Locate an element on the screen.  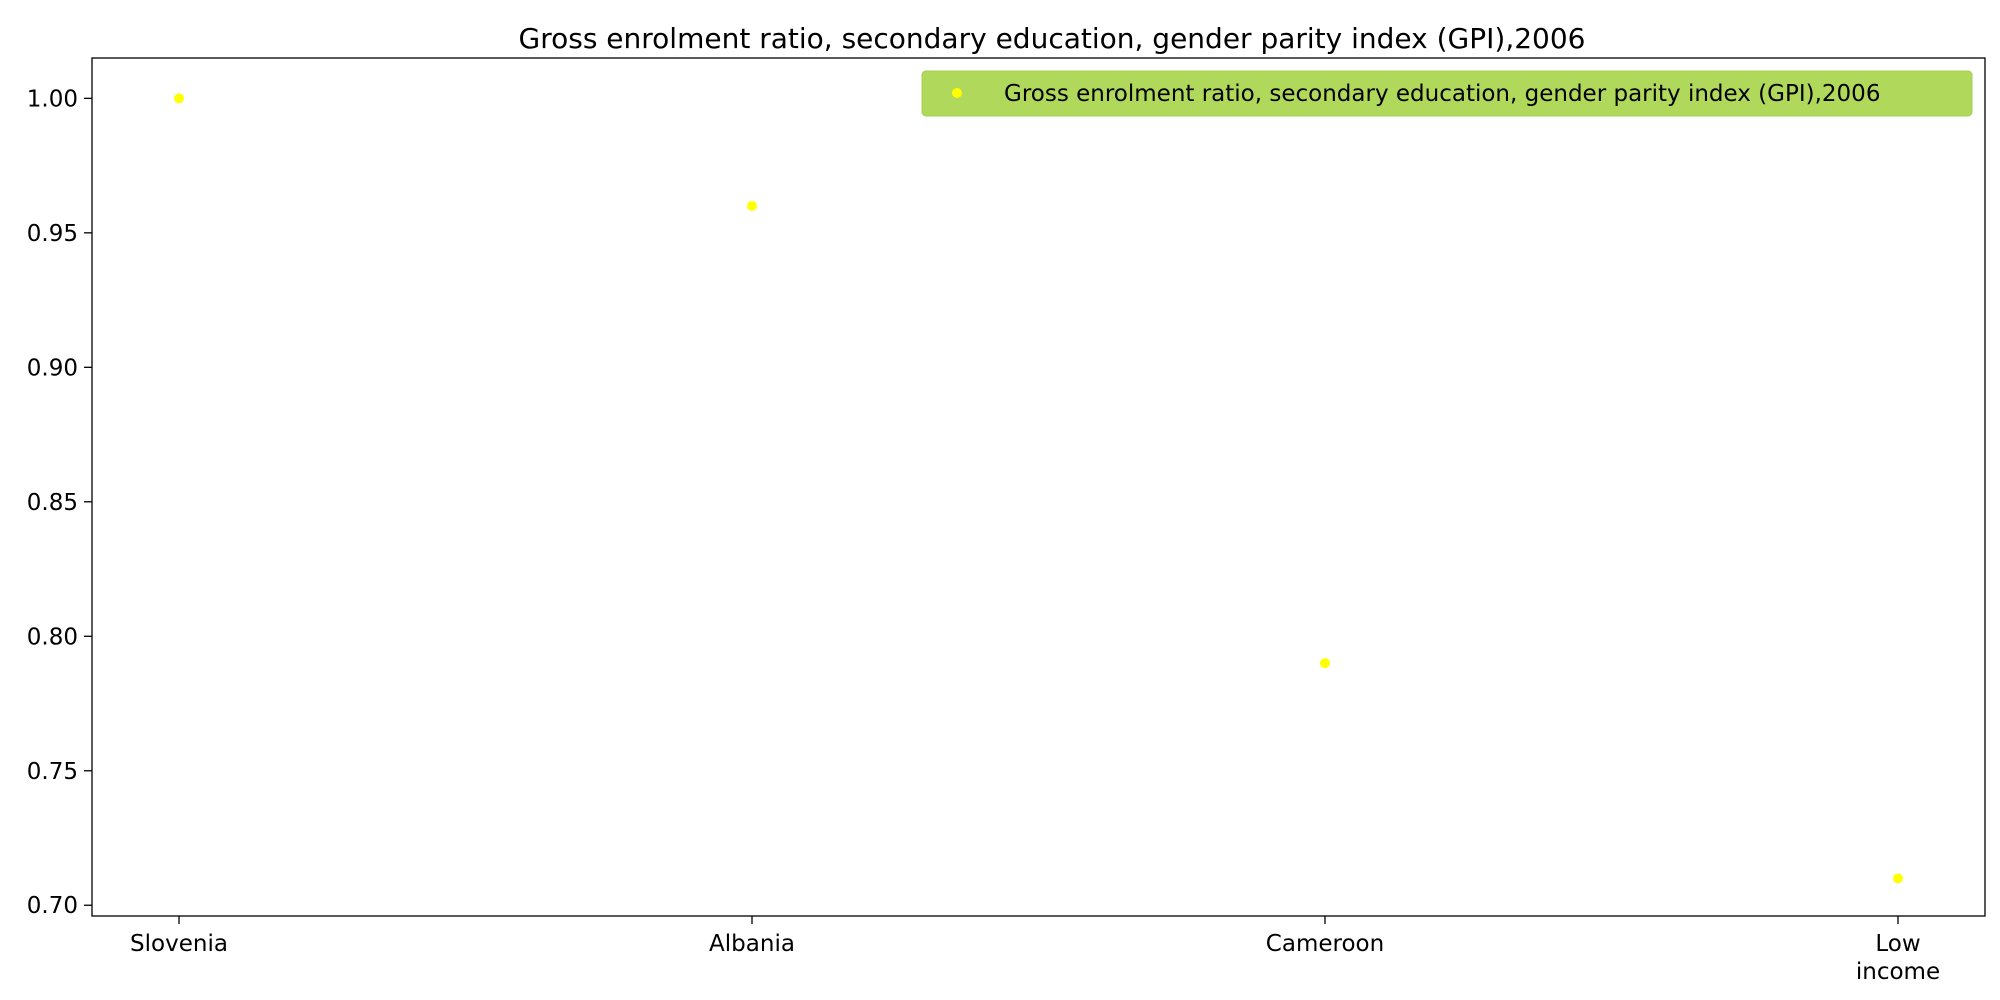
x-tick-label: Slovenia is located at coordinates (179, 944).